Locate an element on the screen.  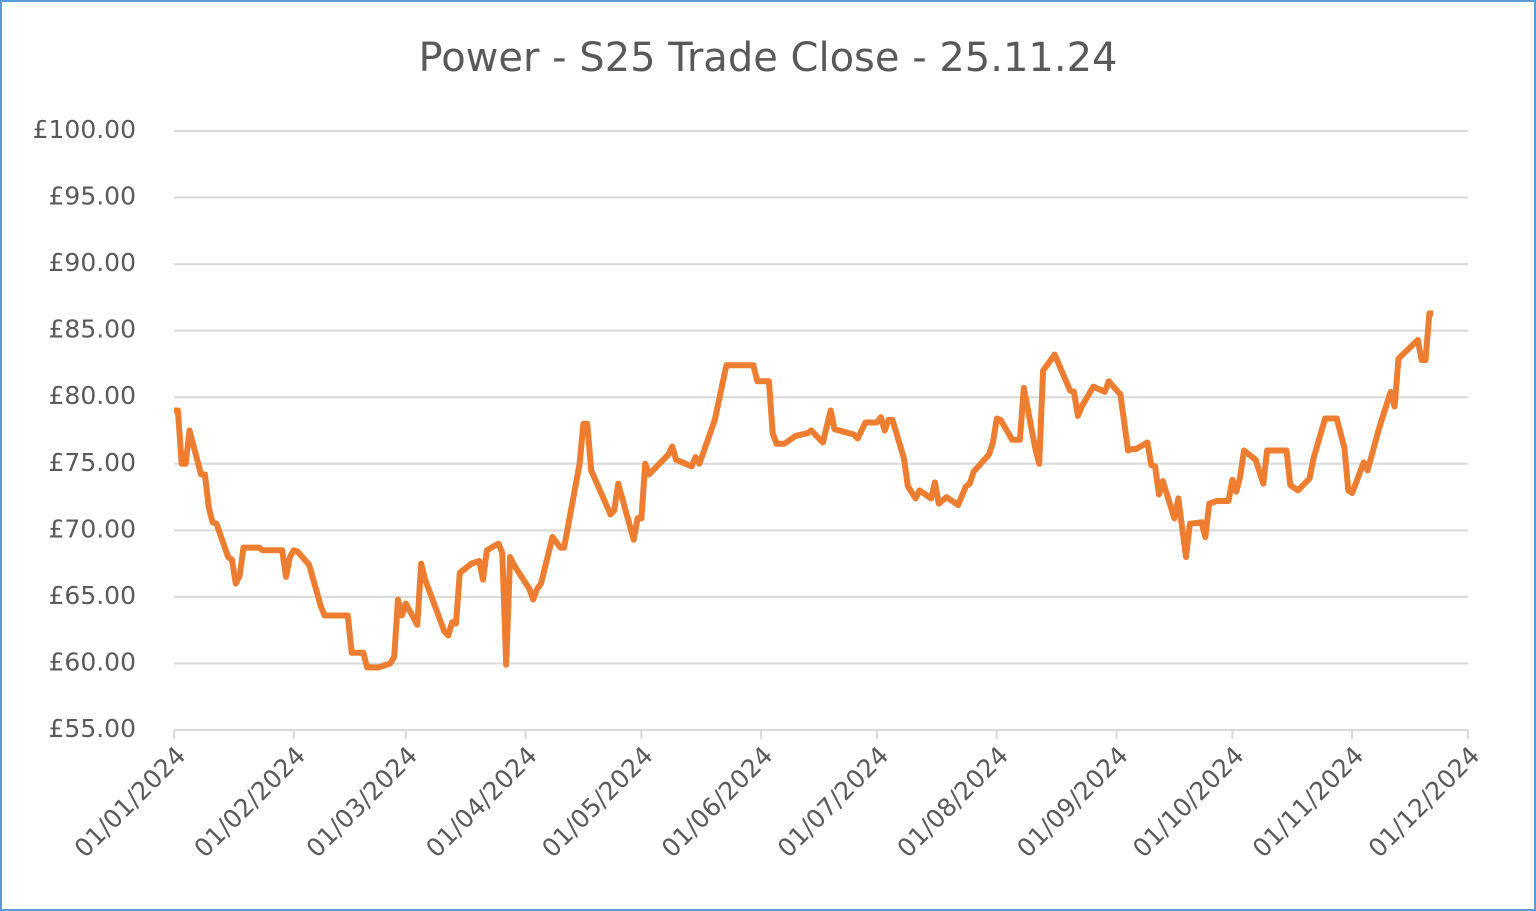
y-tick-label: £65.00 is located at coordinates (92, 595).